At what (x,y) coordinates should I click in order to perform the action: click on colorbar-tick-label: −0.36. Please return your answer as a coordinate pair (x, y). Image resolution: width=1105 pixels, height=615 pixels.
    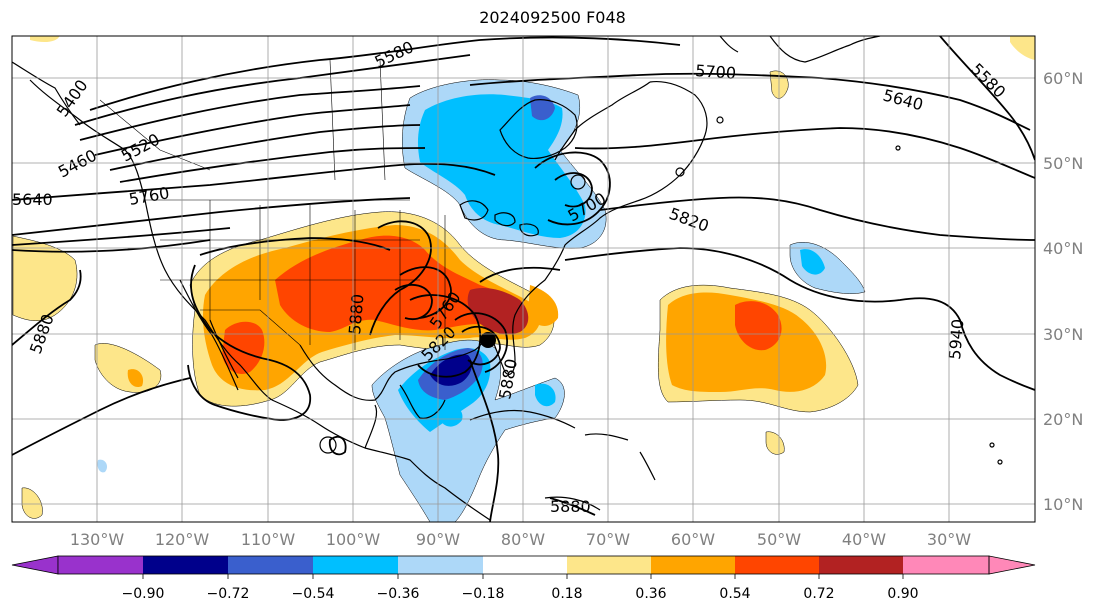
    Looking at the image, I should click on (398, 594).